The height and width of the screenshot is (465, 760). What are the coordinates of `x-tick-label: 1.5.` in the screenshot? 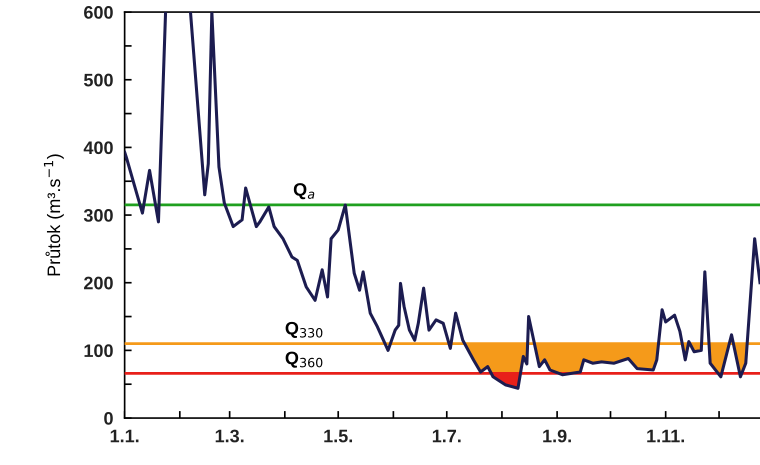 It's located at (338, 436).